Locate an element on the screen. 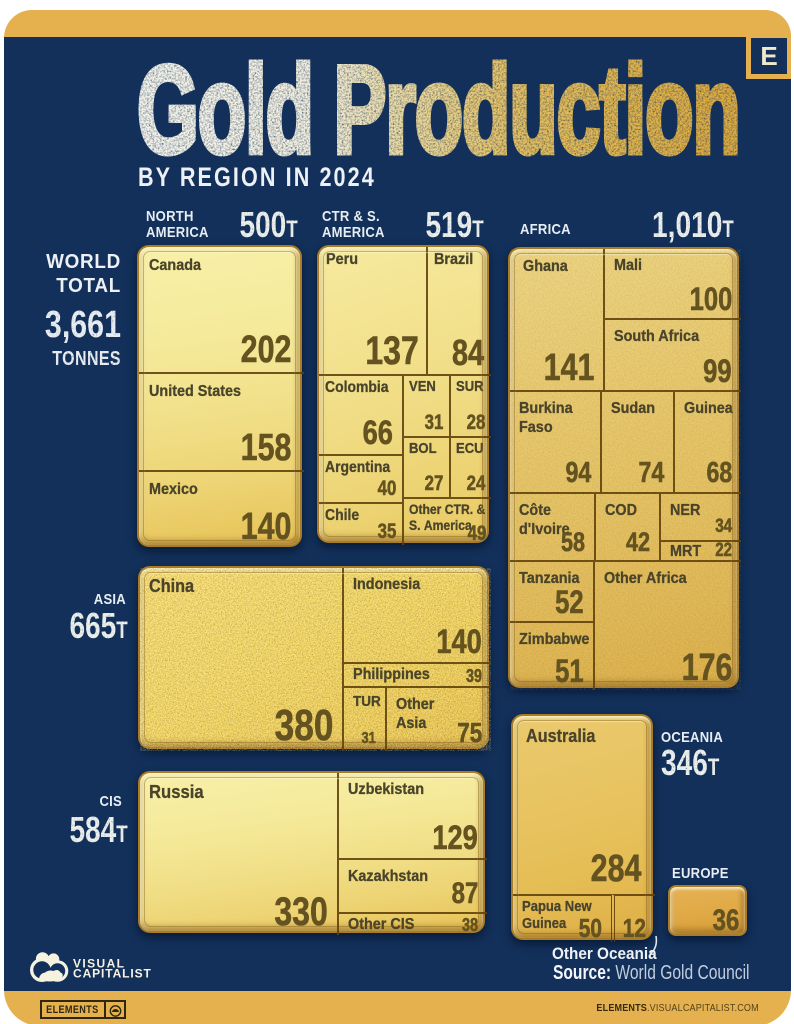 The width and height of the screenshot is (794, 1024). svg-text: CAPITALIST is located at coordinates (112, 974).